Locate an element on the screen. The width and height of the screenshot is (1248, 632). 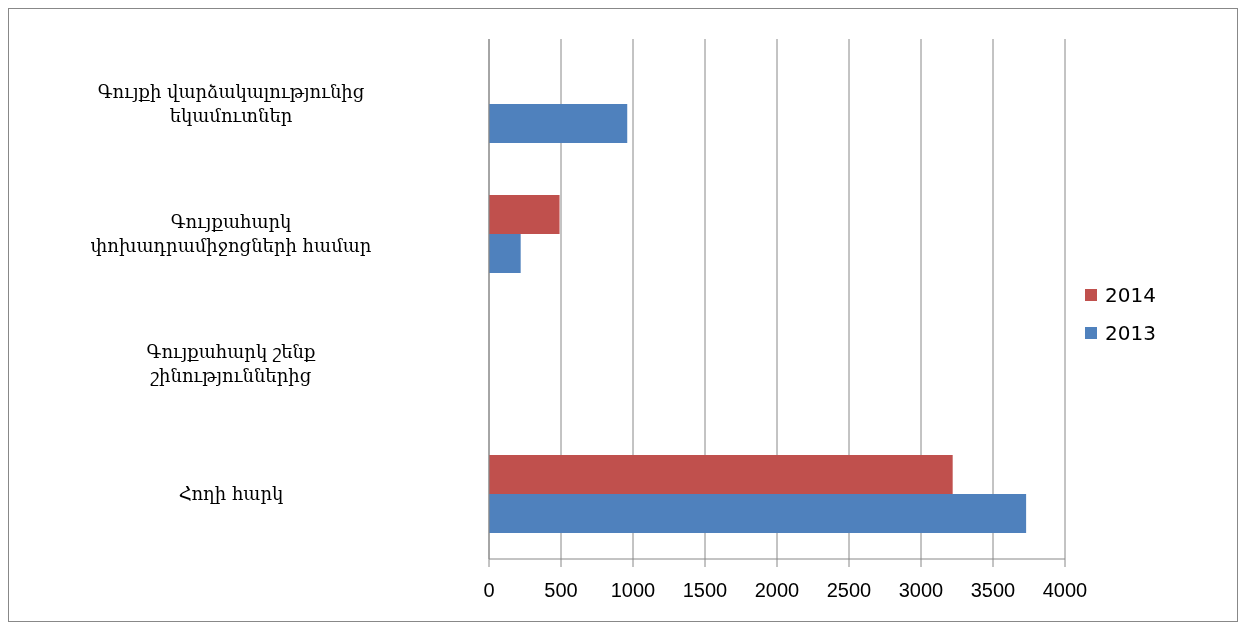
y-tick-label: Գույքահարկ շենք շինություններից is located at coordinates (231, 363).